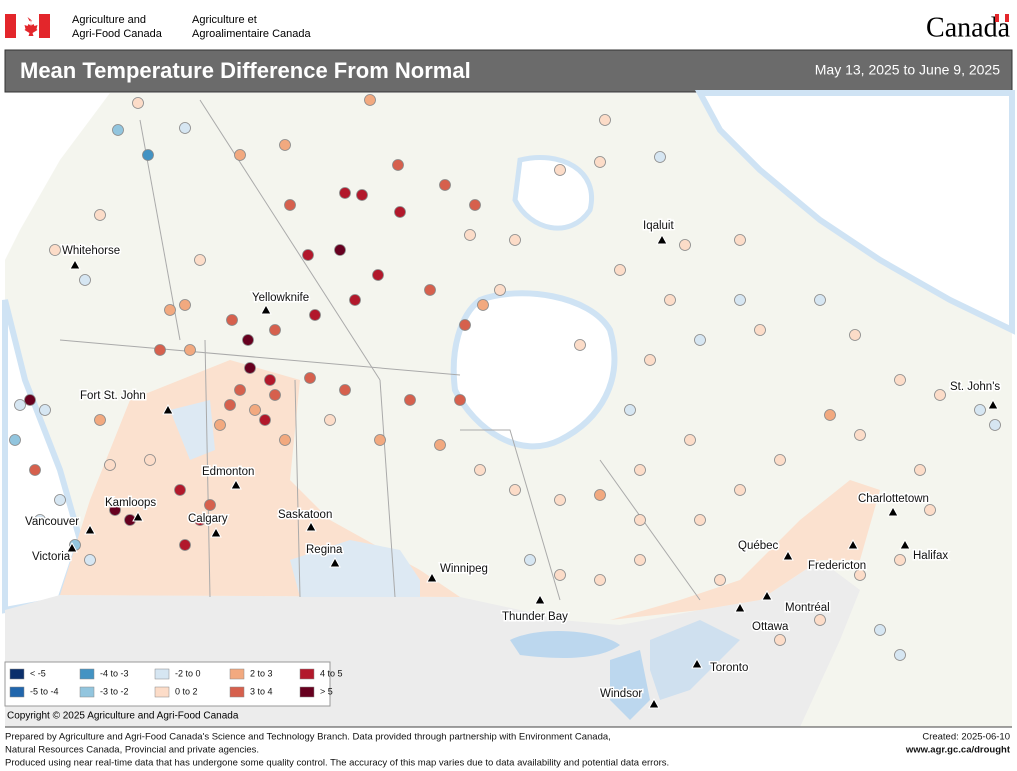  Describe the element at coordinates (228, 472) in the screenshot. I see `city-label: Edmonton` at that location.